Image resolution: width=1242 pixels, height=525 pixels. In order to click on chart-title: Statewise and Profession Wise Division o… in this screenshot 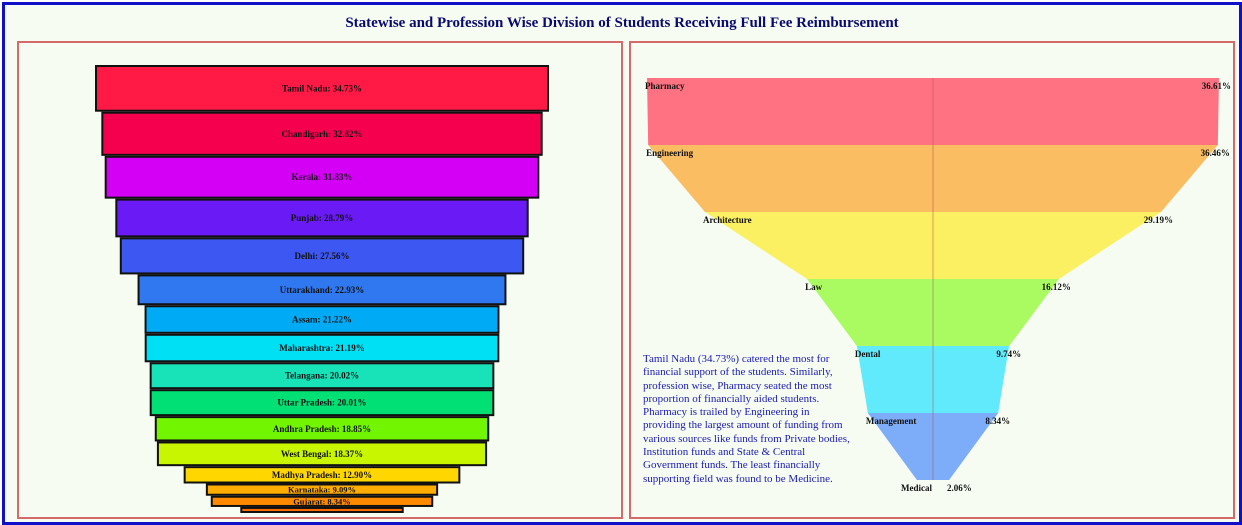, I will do `click(622, 23)`.